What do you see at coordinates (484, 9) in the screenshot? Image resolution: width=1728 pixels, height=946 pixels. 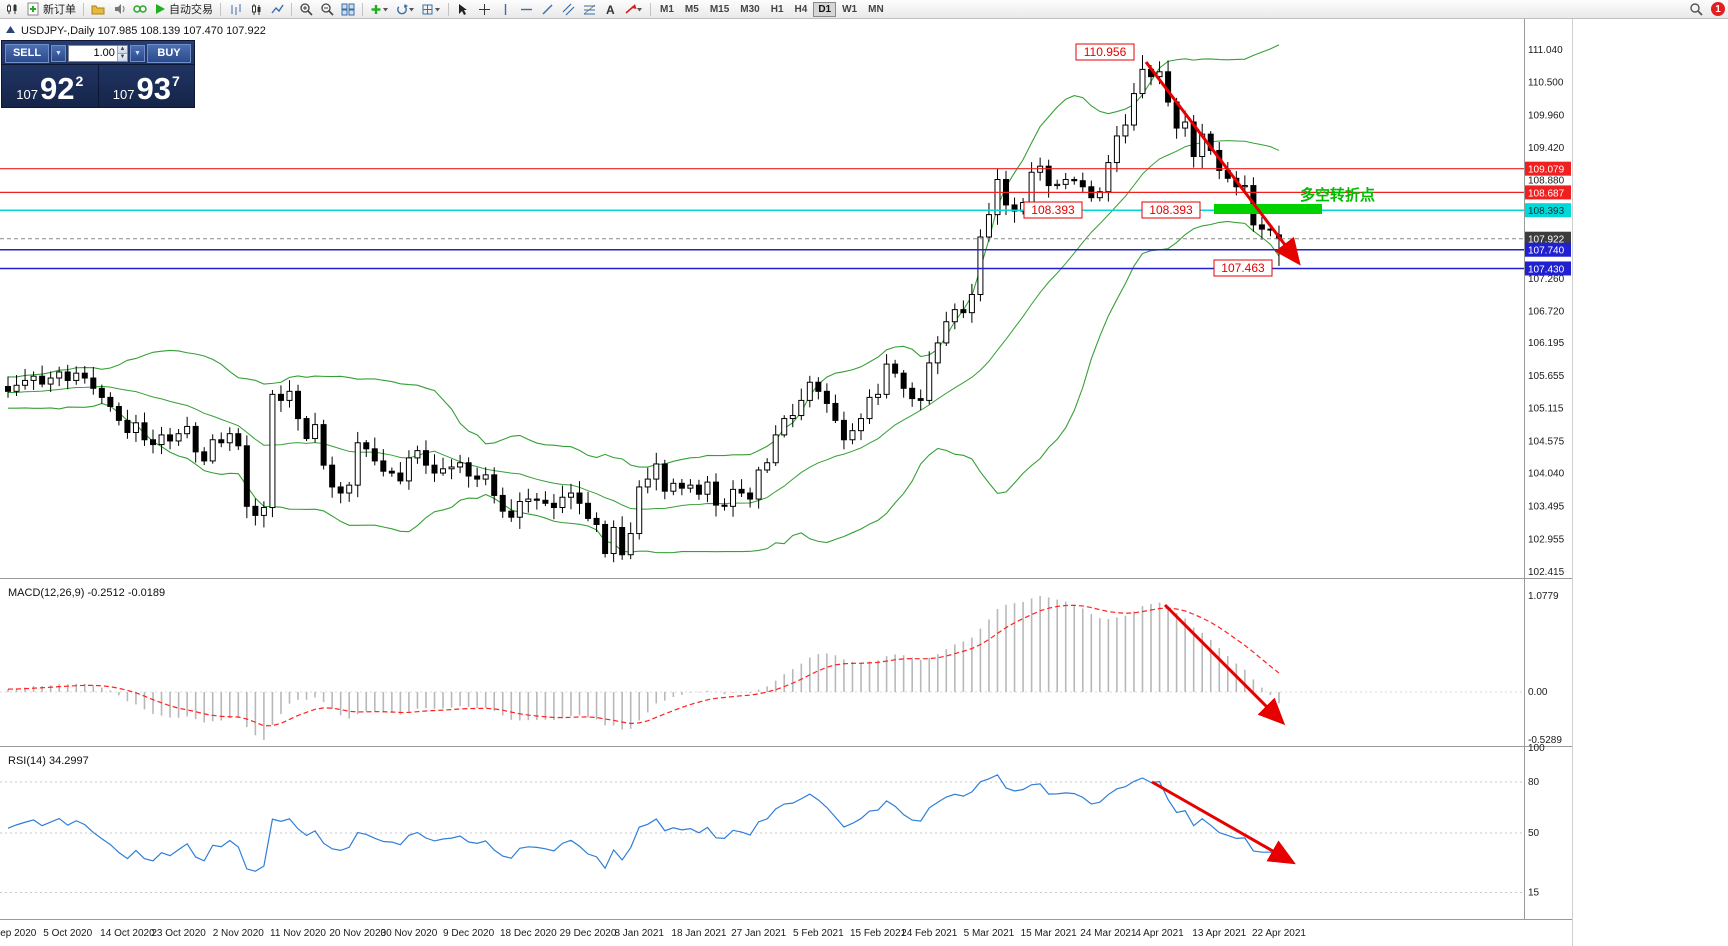 I see `crosshair-icon` at bounding box center [484, 9].